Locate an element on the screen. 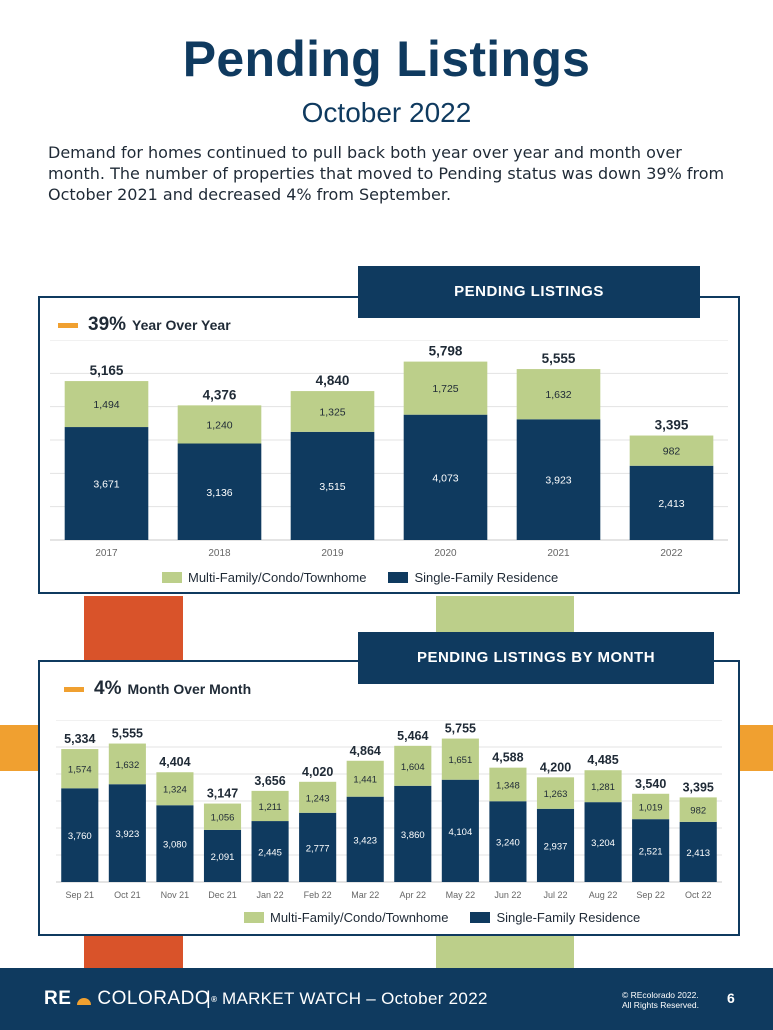  data-label-multi: 1,056 is located at coordinates (223, 818).